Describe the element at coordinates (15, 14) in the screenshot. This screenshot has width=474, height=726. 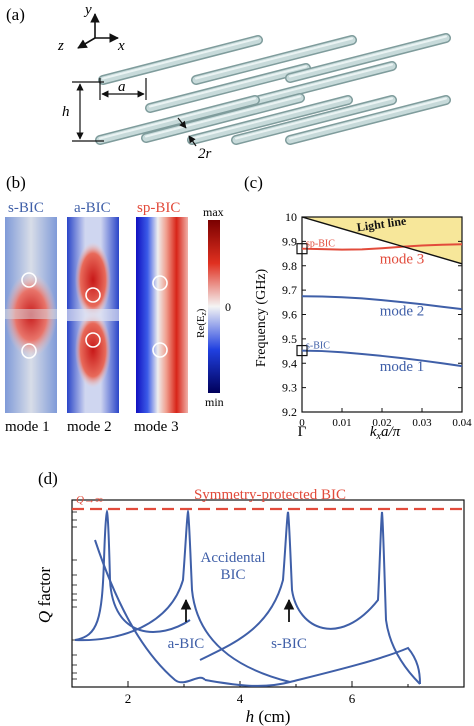
I see `panel-a-label: (a)` at that location.